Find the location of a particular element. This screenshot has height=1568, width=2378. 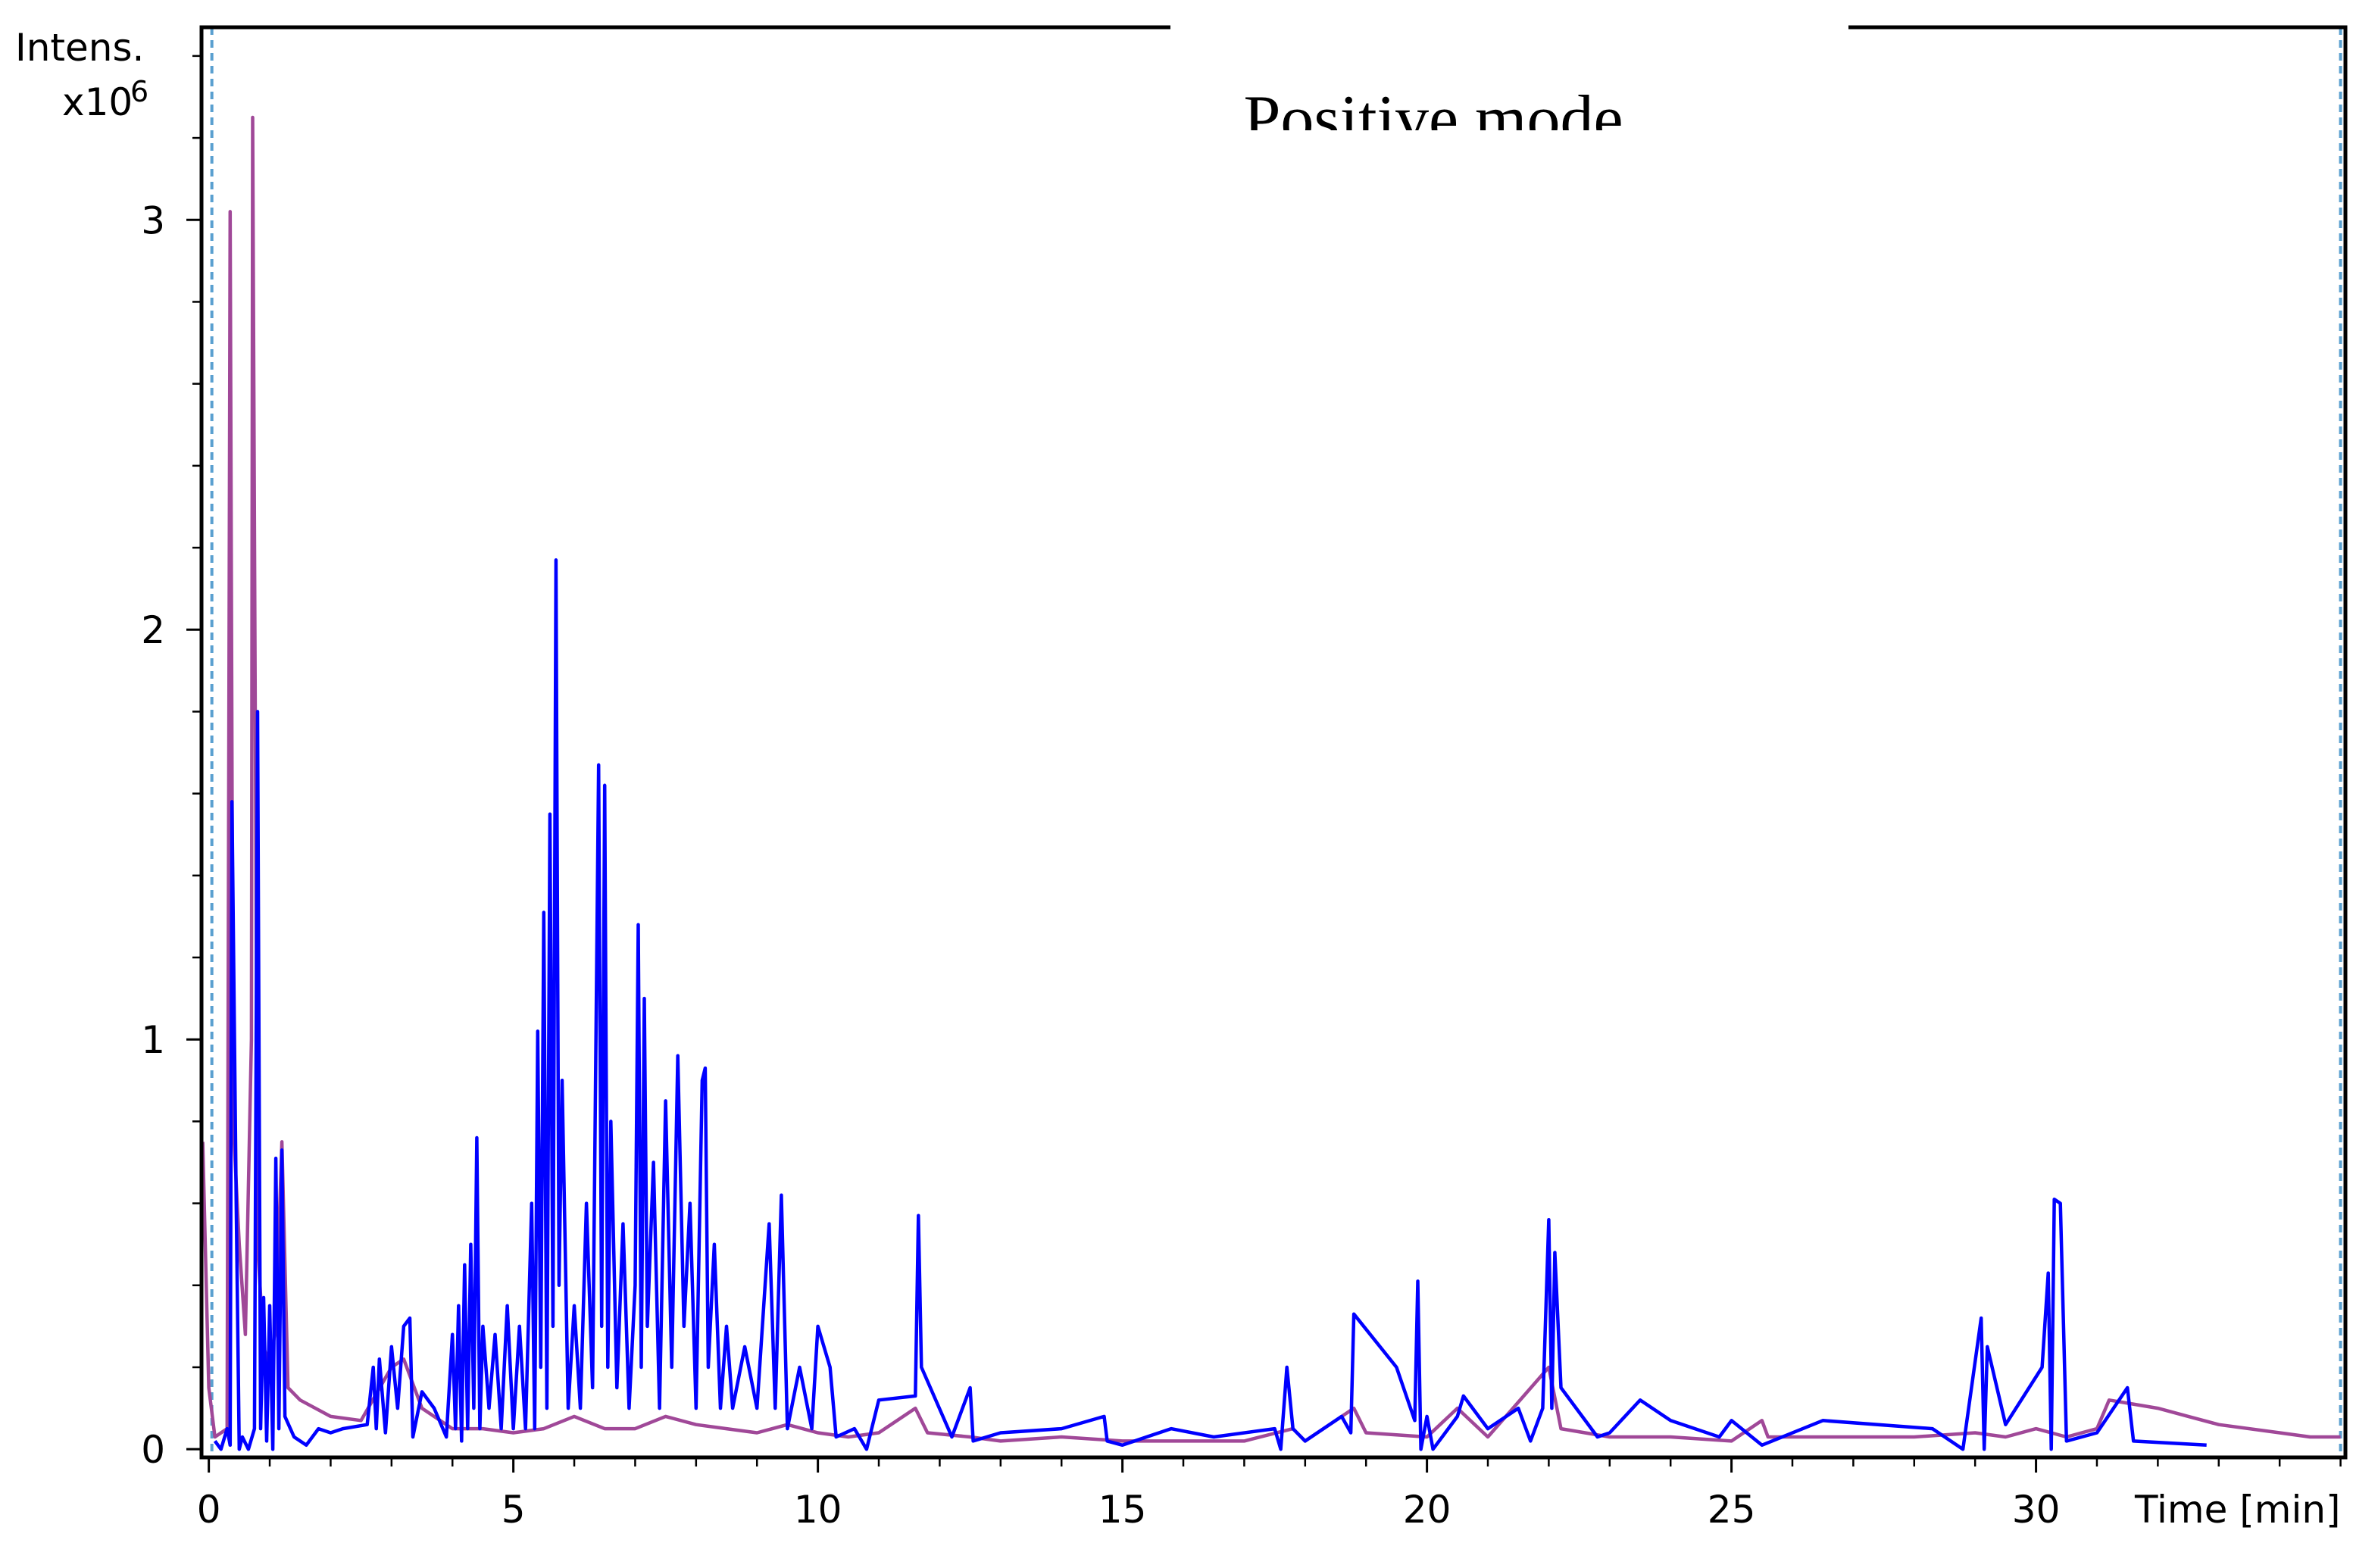

y-tick-label: 1 is located at coordinates (153, 1040).